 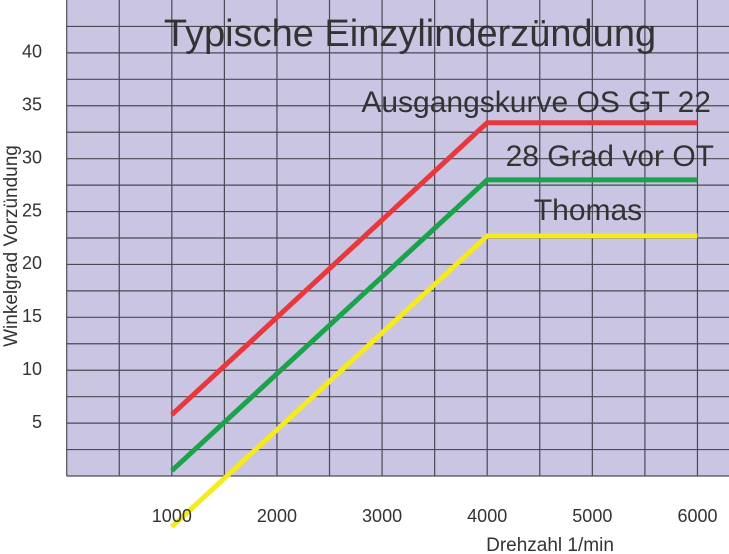 What do you see at coordinates (550, 544) in the screenshot?
I see `x-axis-label: Drehzahl 1/min` at bounding box center [550, 544].